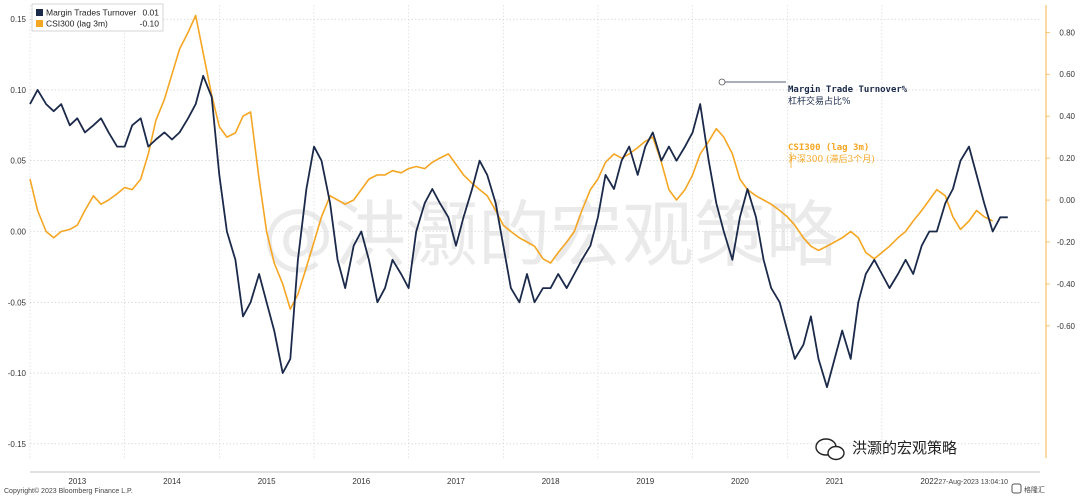  I want to click on y-tick-left: -0.15, so click(17, 444).